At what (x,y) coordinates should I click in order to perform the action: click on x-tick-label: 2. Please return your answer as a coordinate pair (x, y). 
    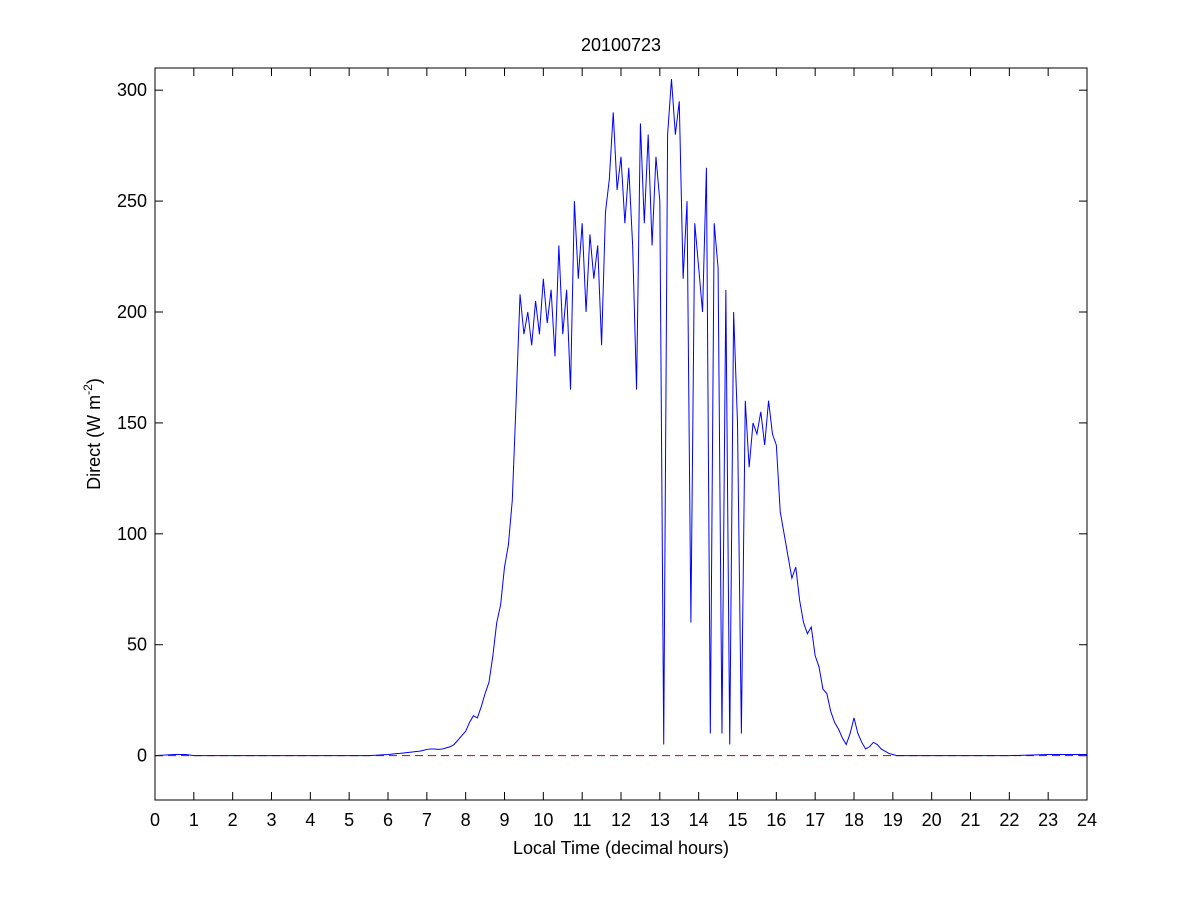
    Looking at the image, I should click on (233, 820).